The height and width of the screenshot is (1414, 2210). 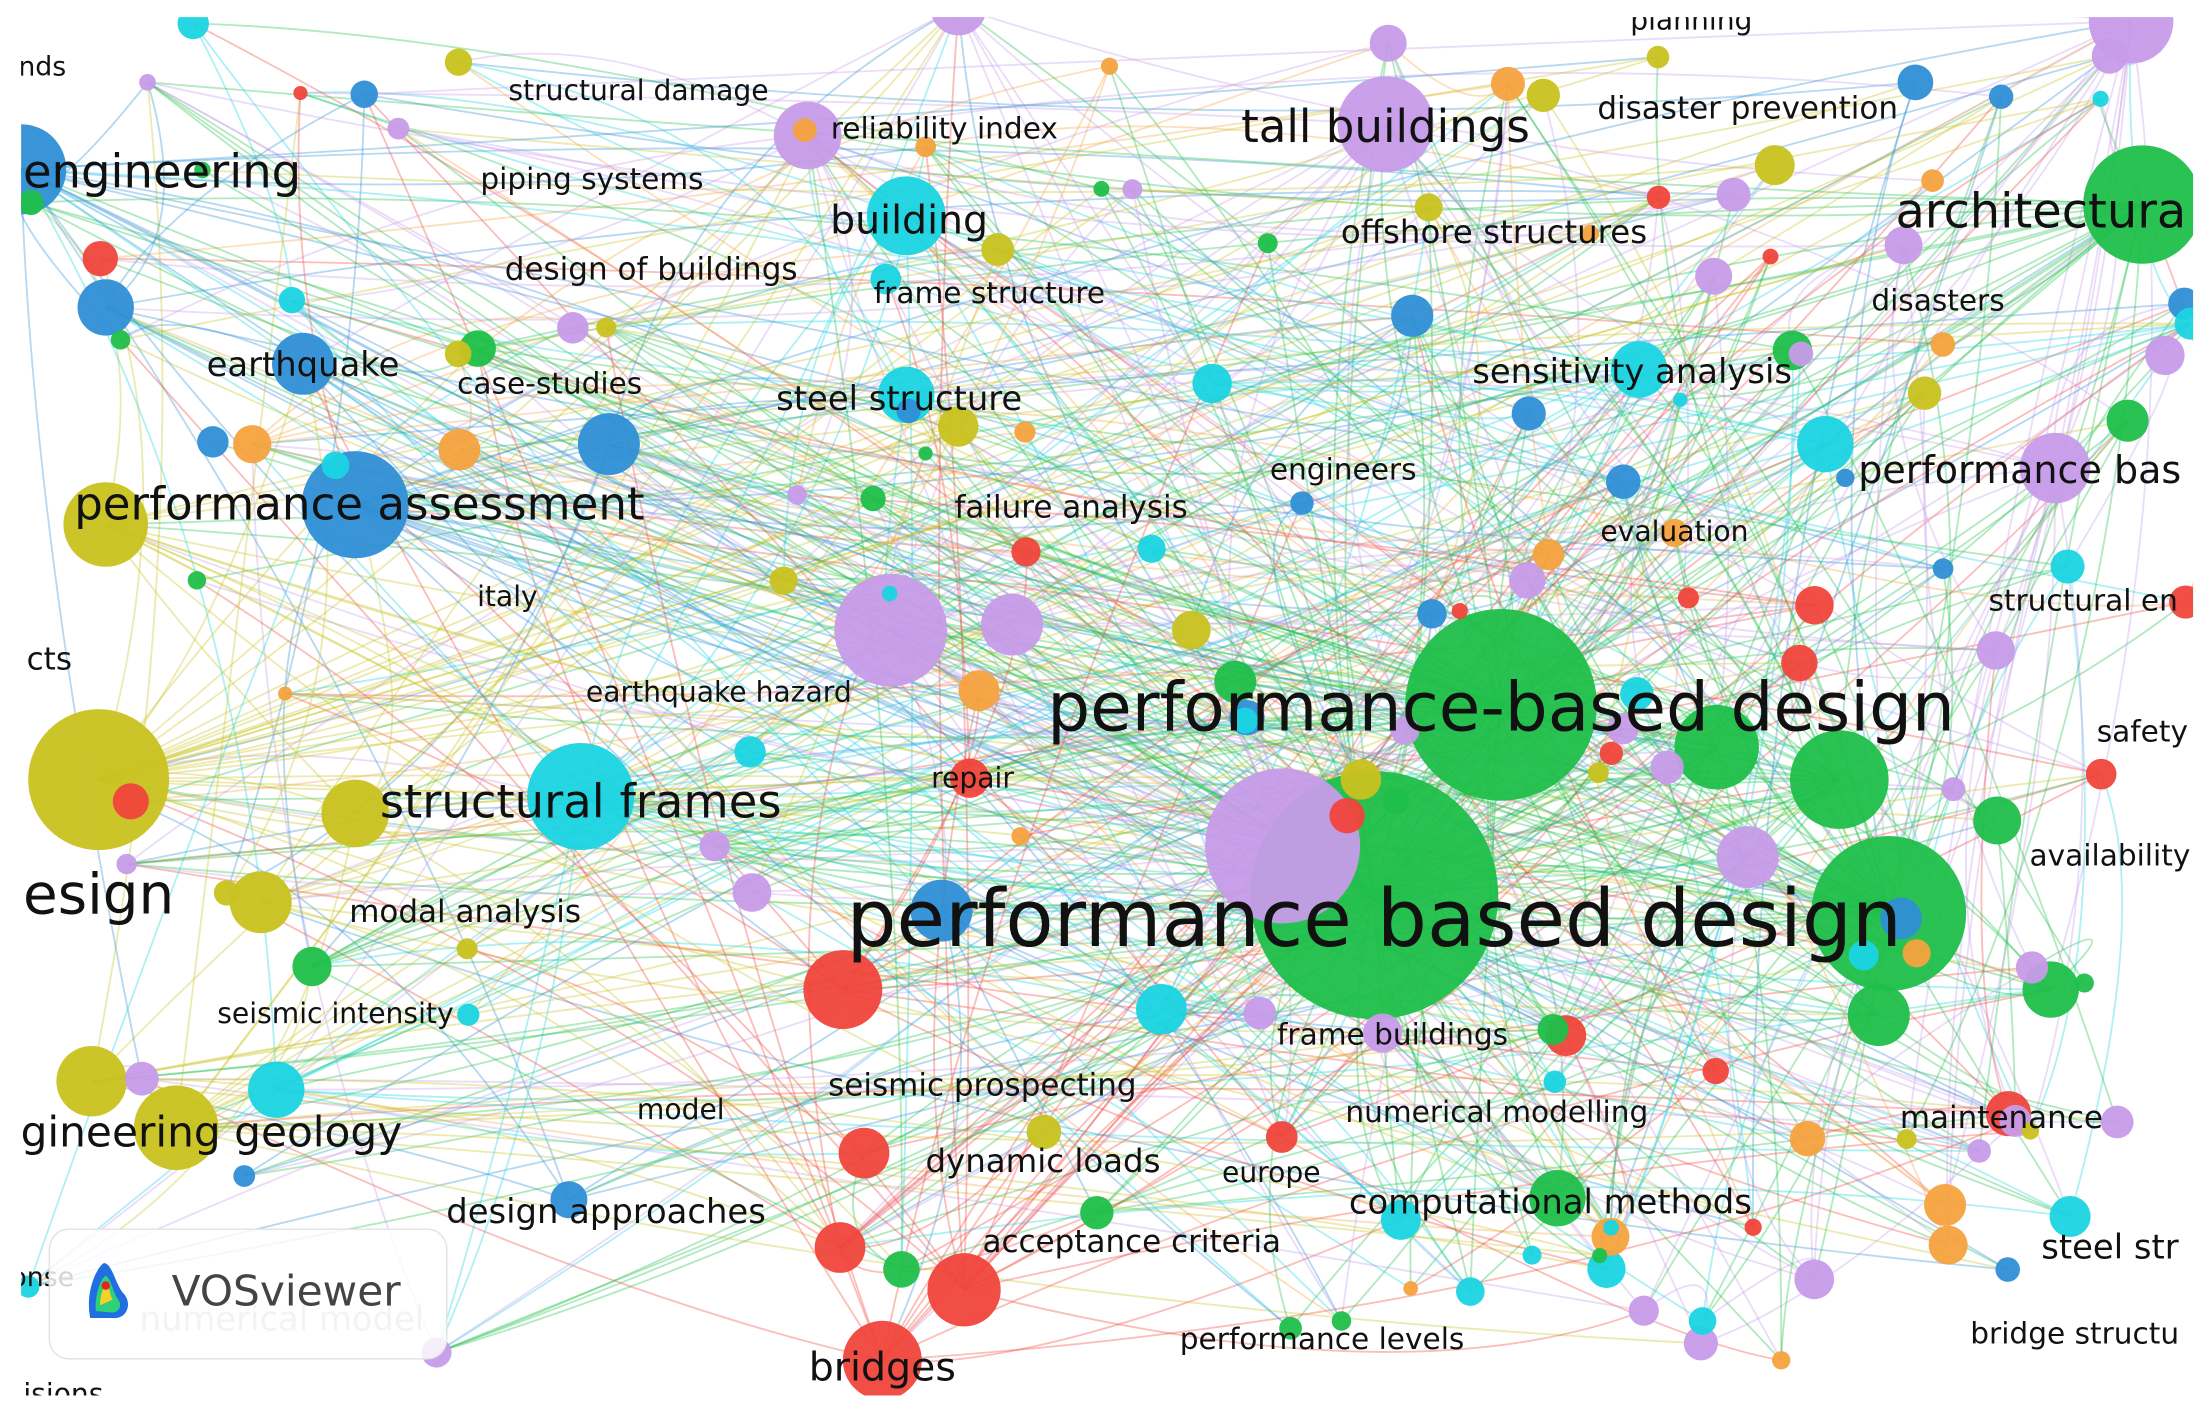 What do you see at coordinates (105, 1285) in the screenshot?
I see `logo` at bounding box center [105, 1285].